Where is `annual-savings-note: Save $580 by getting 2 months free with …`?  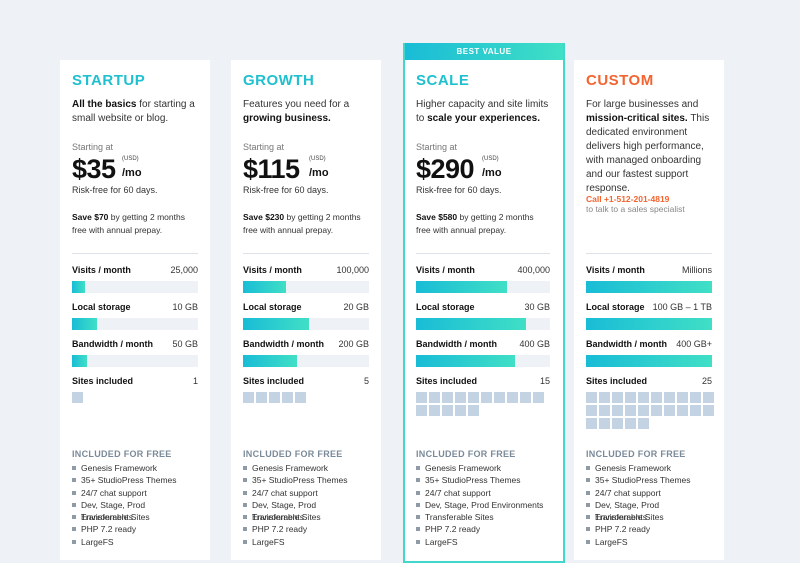
annual-savings-note: Save $580 by getting 2 months free with … is located at coordinates (475, 223).